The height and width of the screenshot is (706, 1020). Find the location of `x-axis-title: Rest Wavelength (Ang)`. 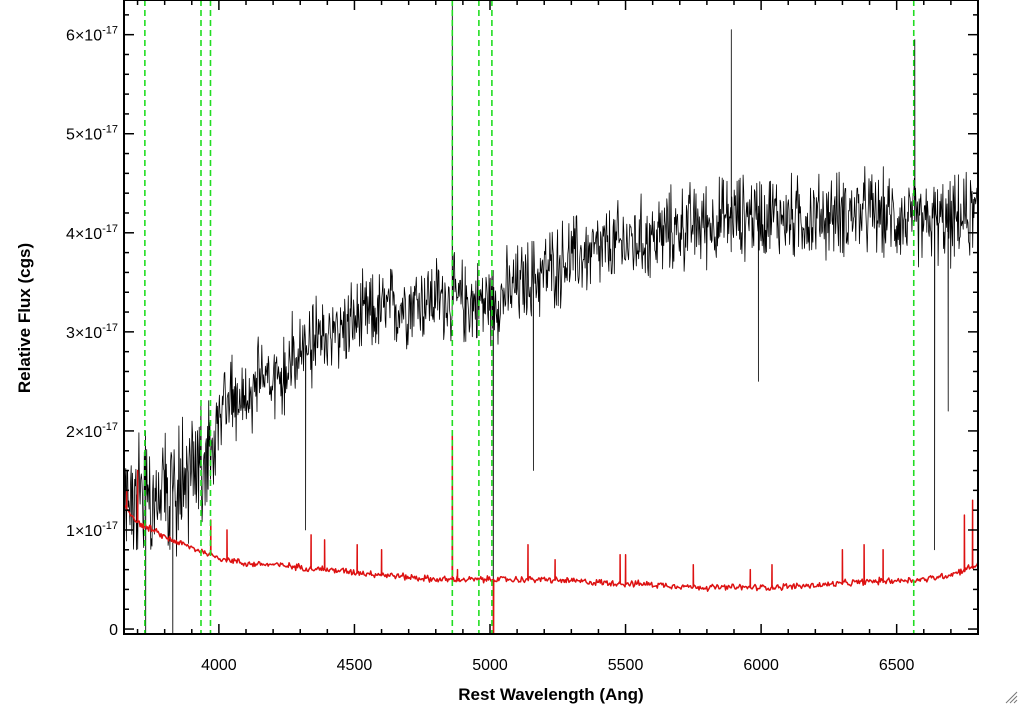

x-axis-title: Rest Wavelength (Ang) is located at coordinates (550, 694).